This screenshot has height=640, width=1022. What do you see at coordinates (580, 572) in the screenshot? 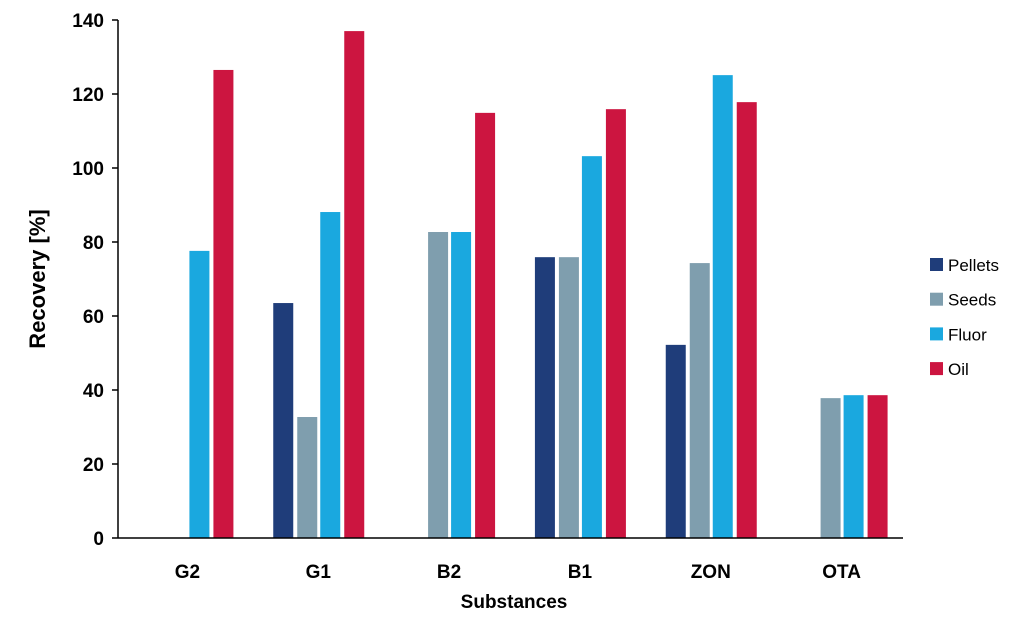
I see `x-tick-label: B1` at bounding box center [580, 572].